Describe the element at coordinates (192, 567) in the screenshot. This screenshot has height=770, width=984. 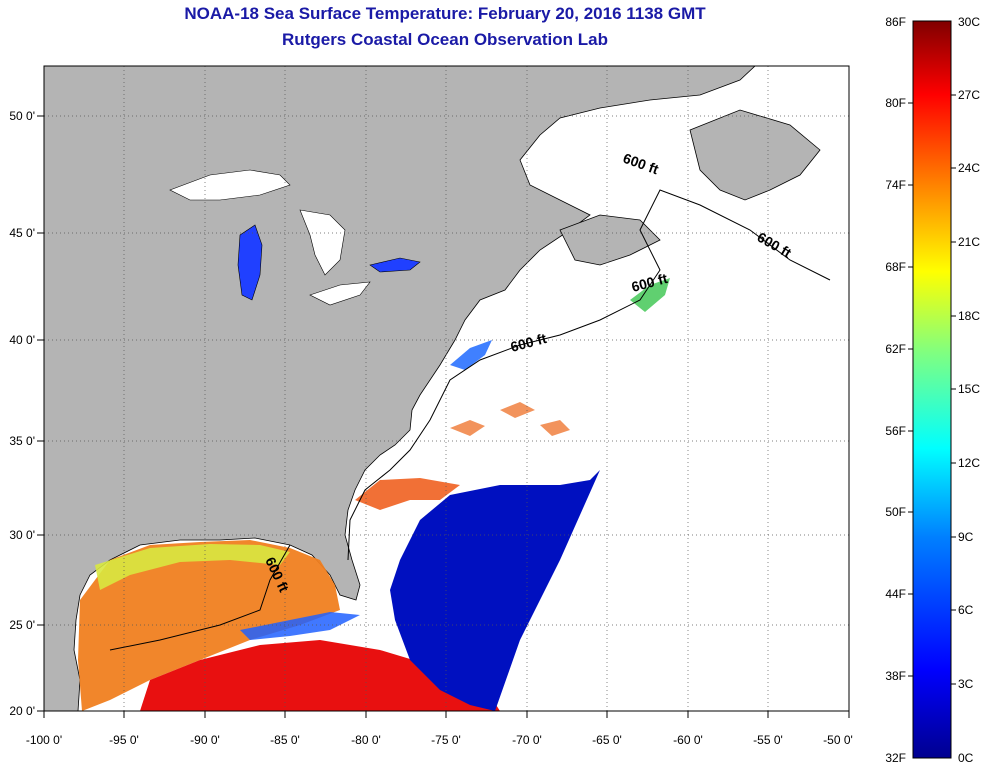
I see `gulf-coastal-yellow` at that location.